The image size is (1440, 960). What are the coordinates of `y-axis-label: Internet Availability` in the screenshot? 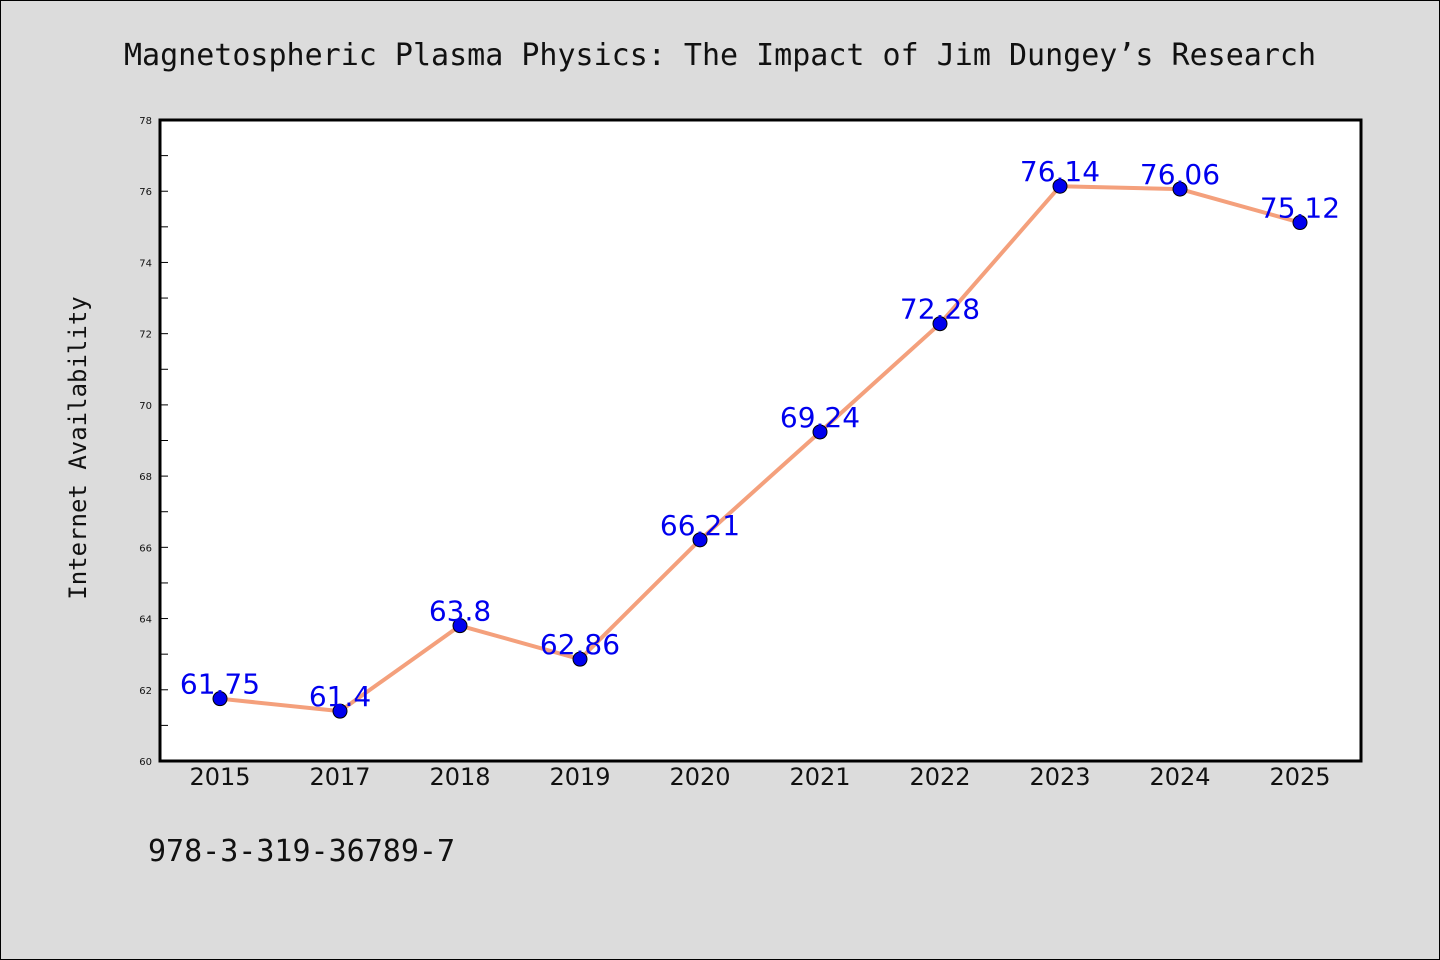 It's located at (78, 447).